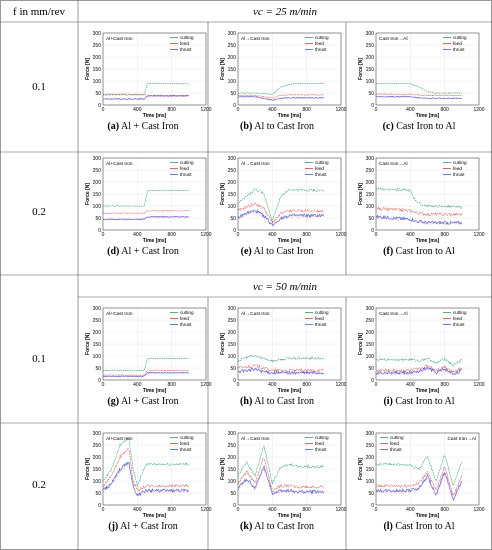  Describe the element at coordinates (283, 126) in the screenshot. I see `caption-text: Al to Cast Iron` at that location.